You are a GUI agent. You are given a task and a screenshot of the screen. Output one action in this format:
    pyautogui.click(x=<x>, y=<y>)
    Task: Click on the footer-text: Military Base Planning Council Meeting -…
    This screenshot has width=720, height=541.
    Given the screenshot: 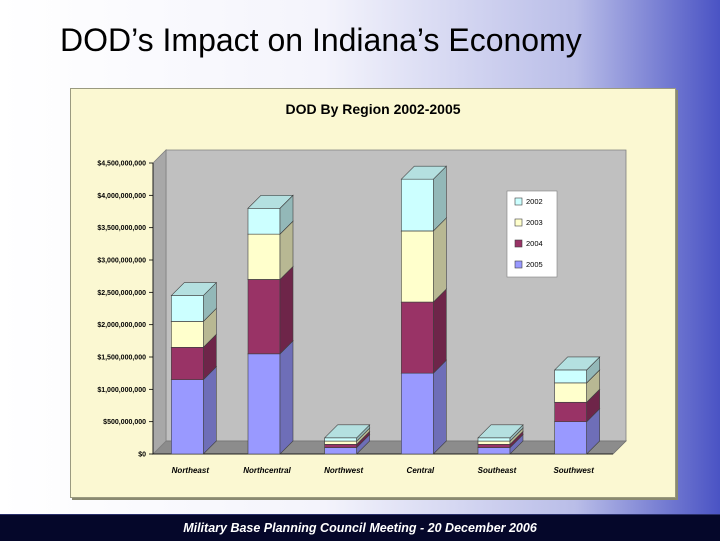 What is the action you would take?
    pyautogui.click(x=360, y=528)
    